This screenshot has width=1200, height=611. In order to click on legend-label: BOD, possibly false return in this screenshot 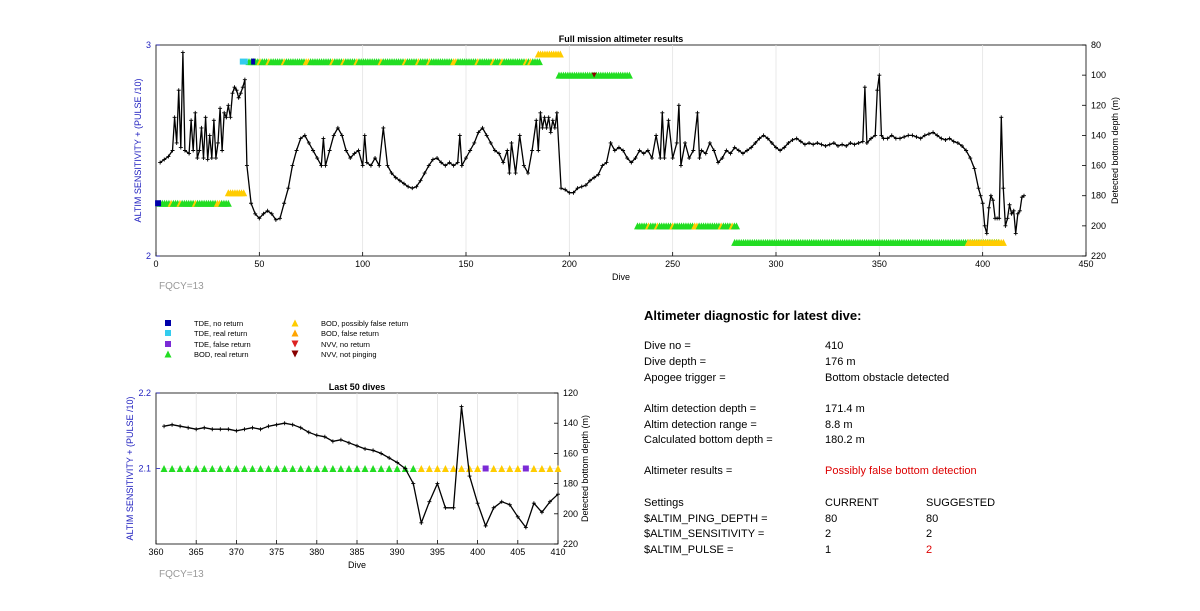, I will do `click(364, 323)`.